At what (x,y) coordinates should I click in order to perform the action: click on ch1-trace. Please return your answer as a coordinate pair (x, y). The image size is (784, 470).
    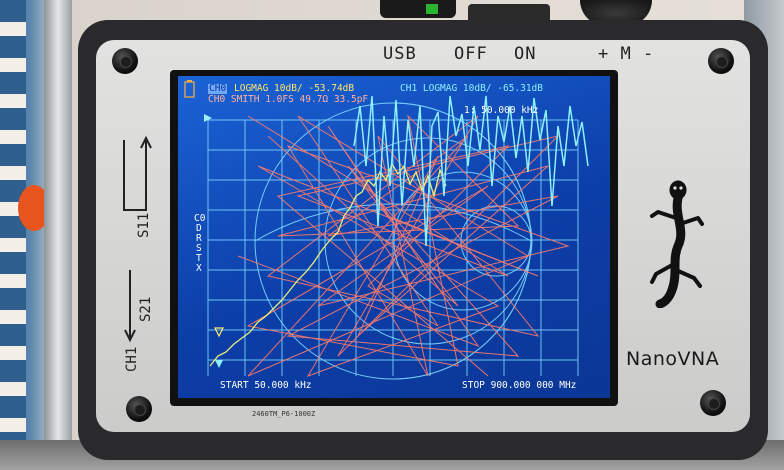
    Looking at the image, I should click on (471, 171).